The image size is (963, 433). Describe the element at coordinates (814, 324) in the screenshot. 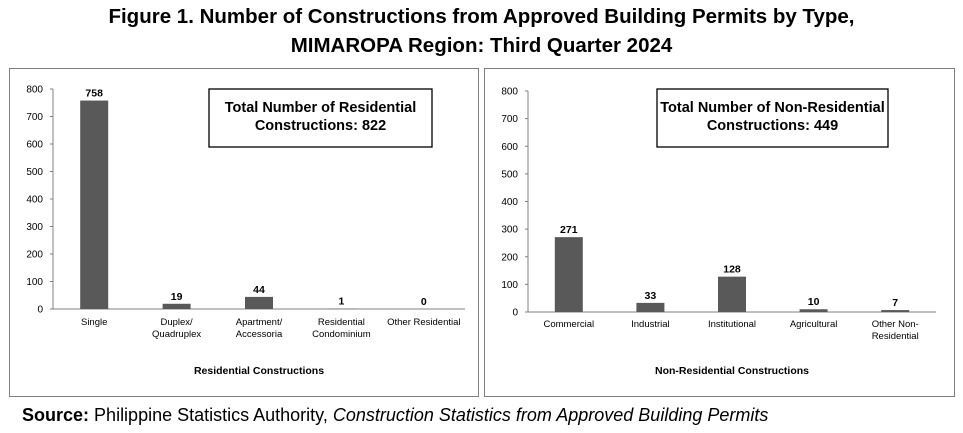

I see `x-category-label: Agricultural` at that location.